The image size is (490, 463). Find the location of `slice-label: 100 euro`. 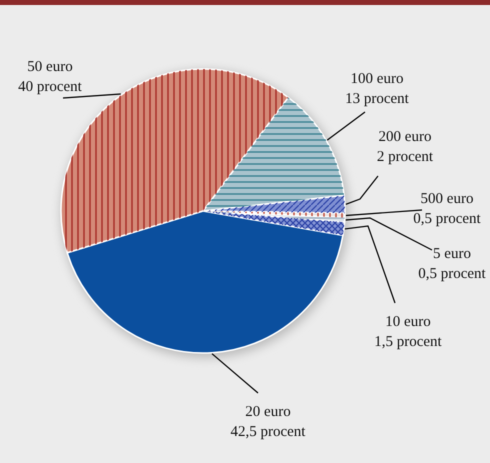

slice-label: 100 euro is located at coordinates (377, 79).